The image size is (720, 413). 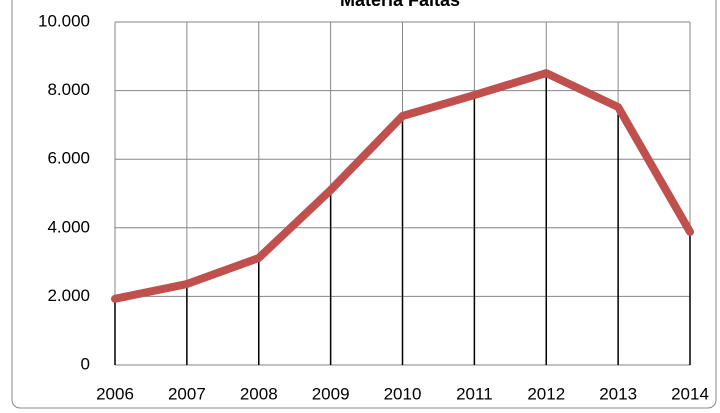 I want to click on y-tick-label: 6.000, so click(x=68, y=158).